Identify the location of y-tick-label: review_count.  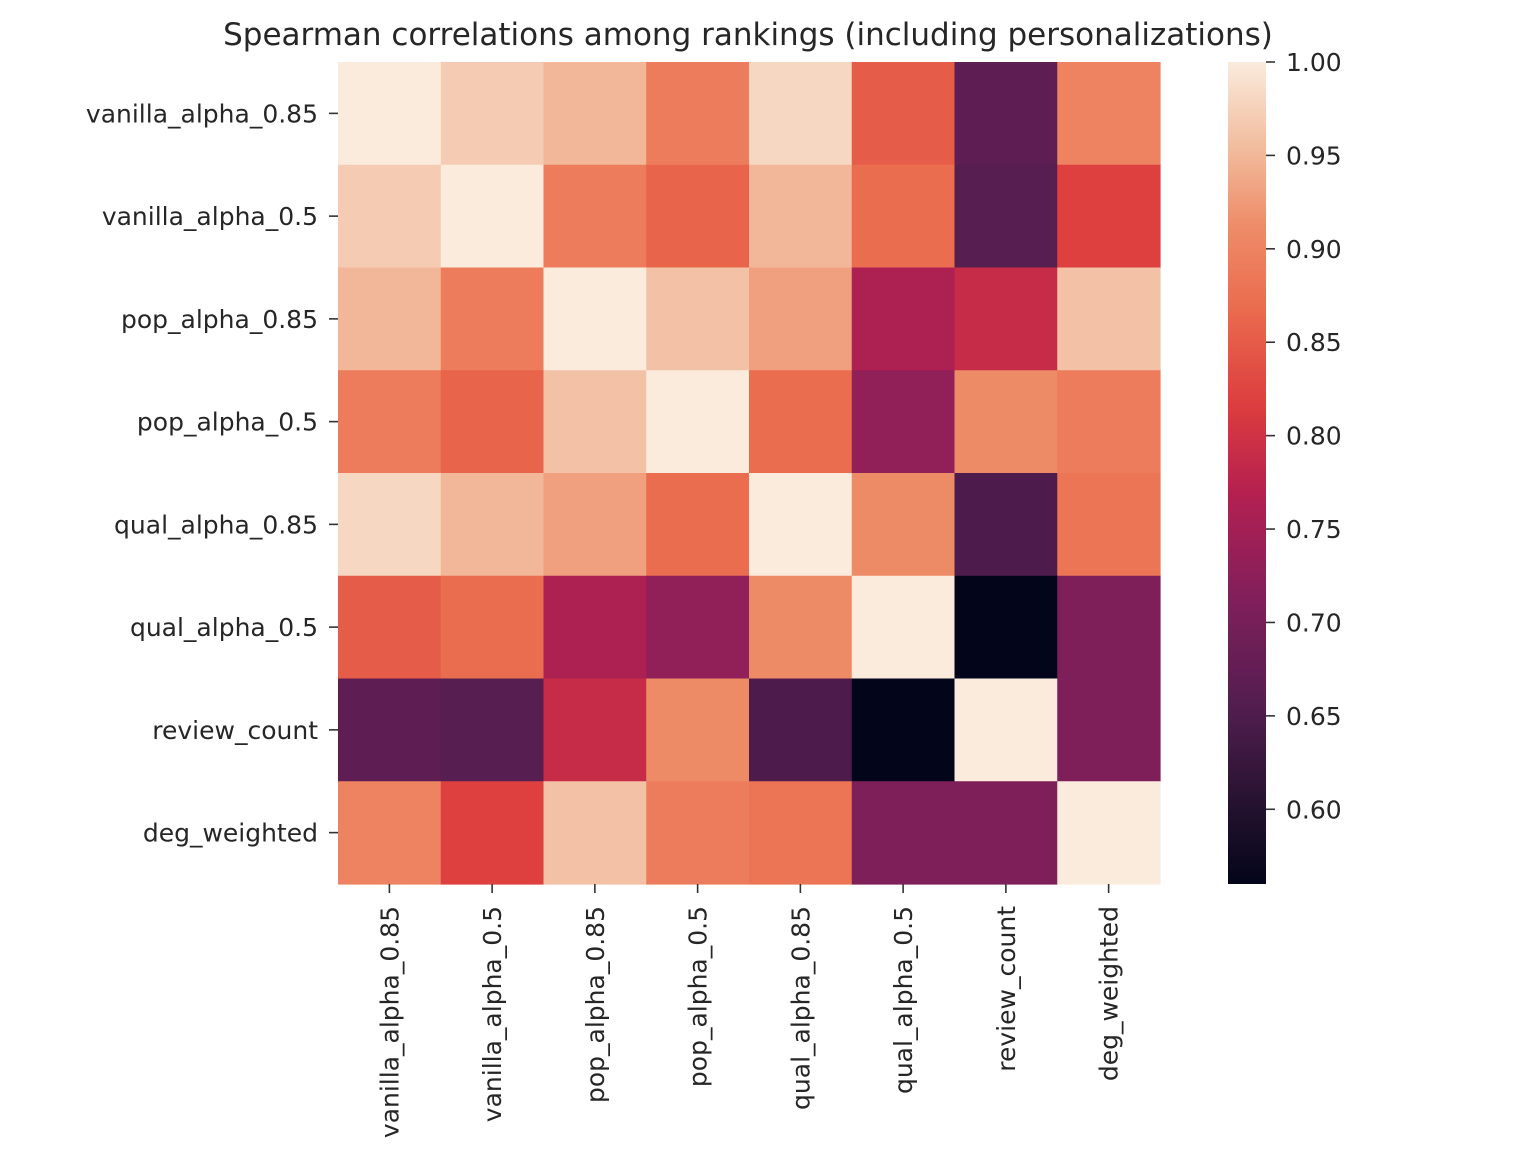
(235, 730).